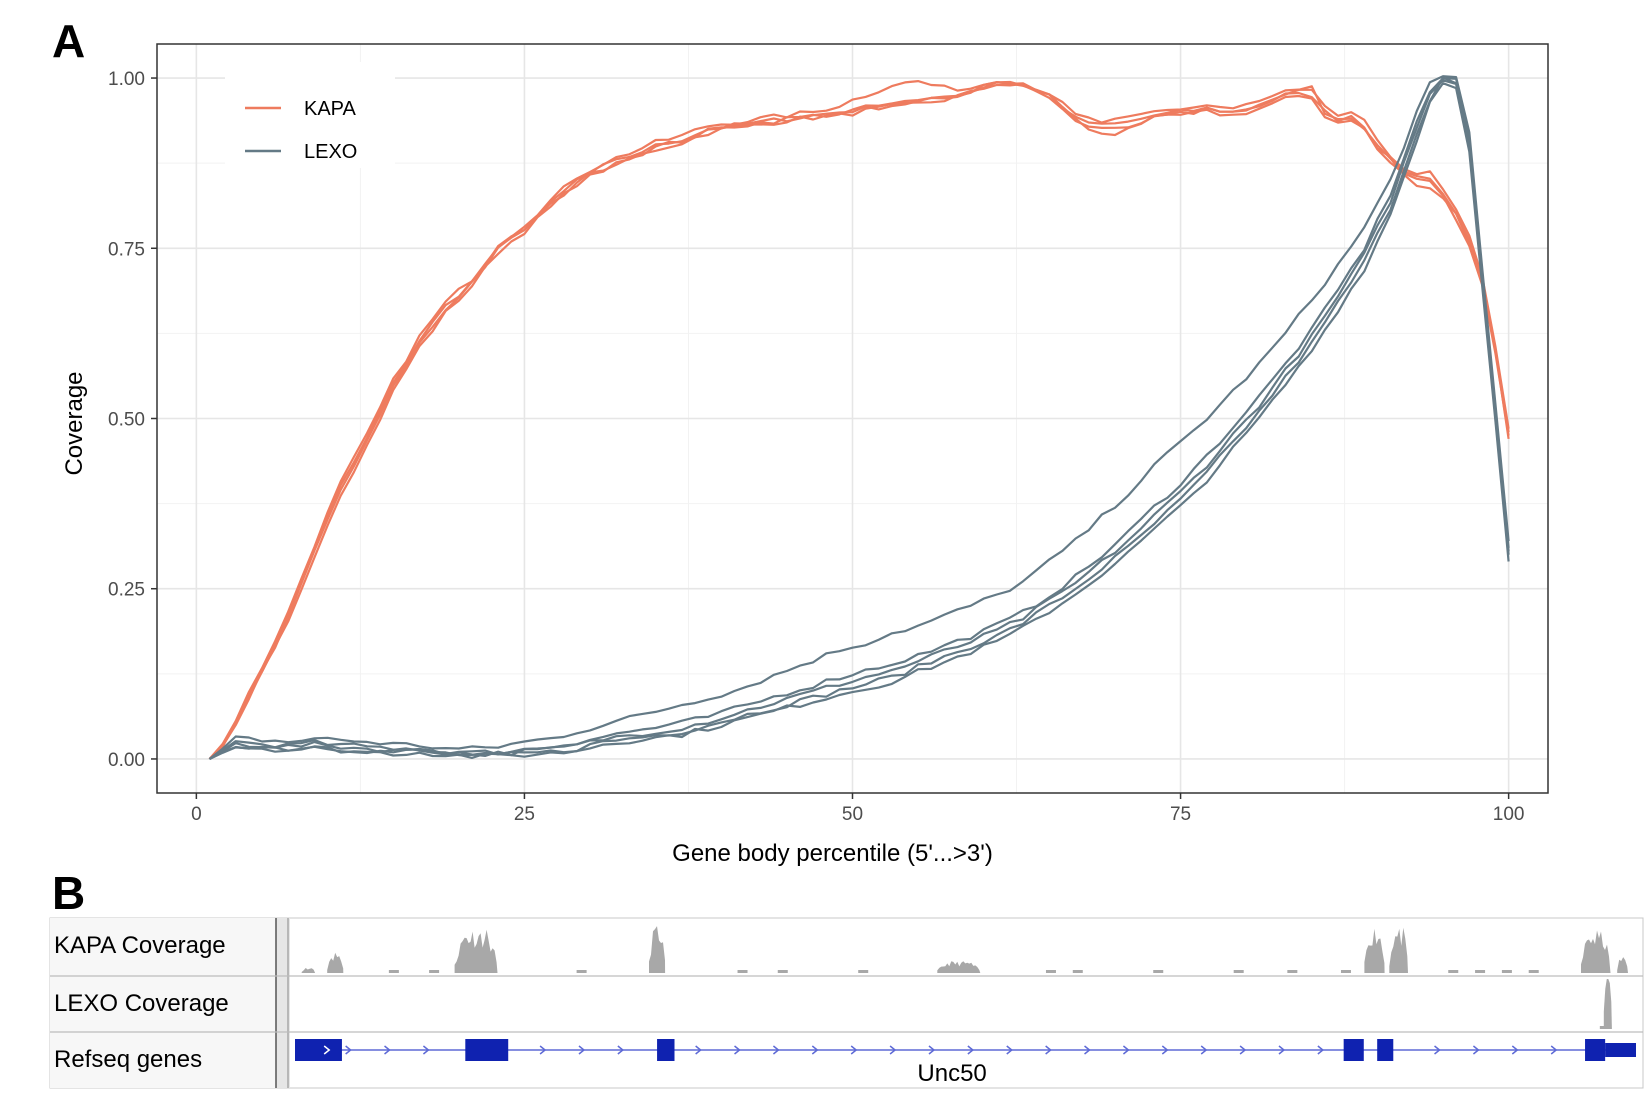  I want to click on y-tick-label: 0.50, so click(126, 420).